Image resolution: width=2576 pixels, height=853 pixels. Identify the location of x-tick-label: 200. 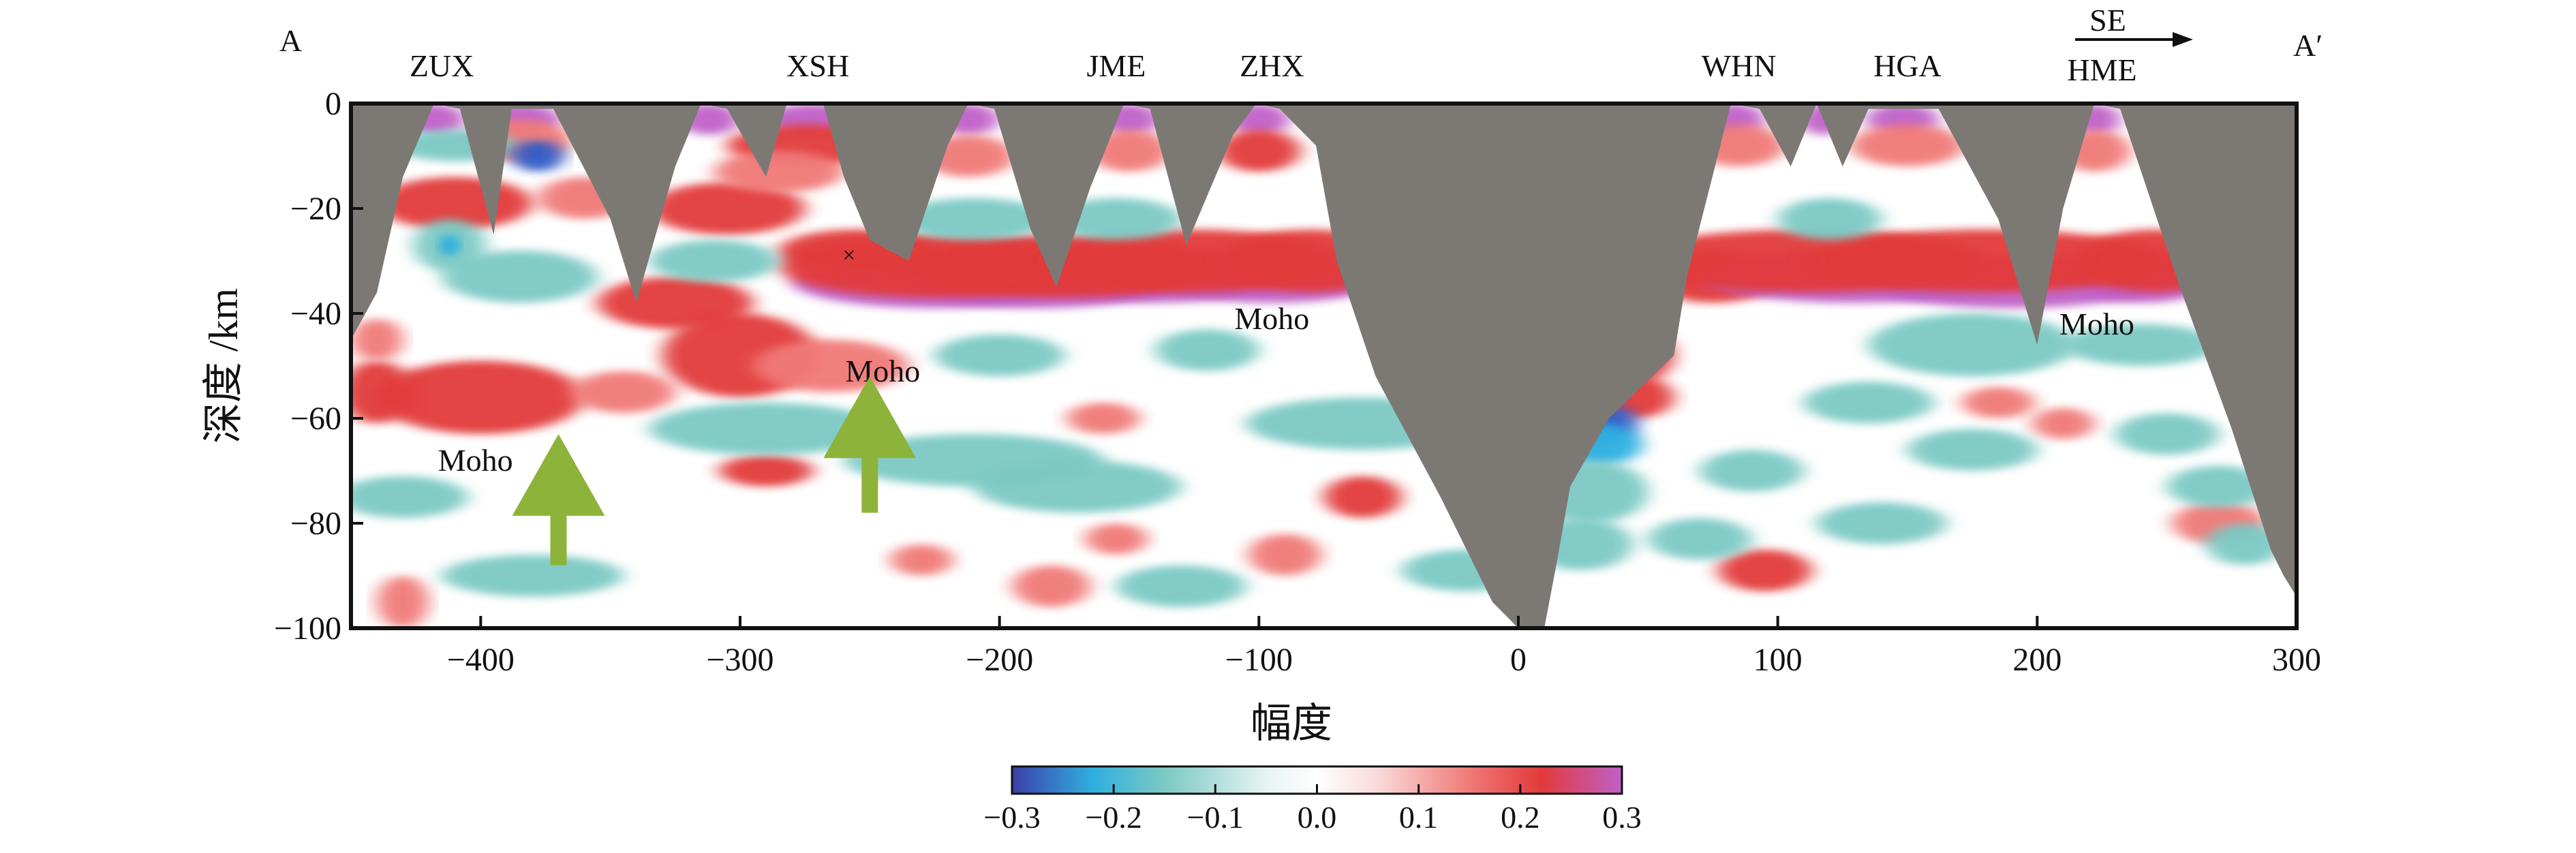
(2036, 660).